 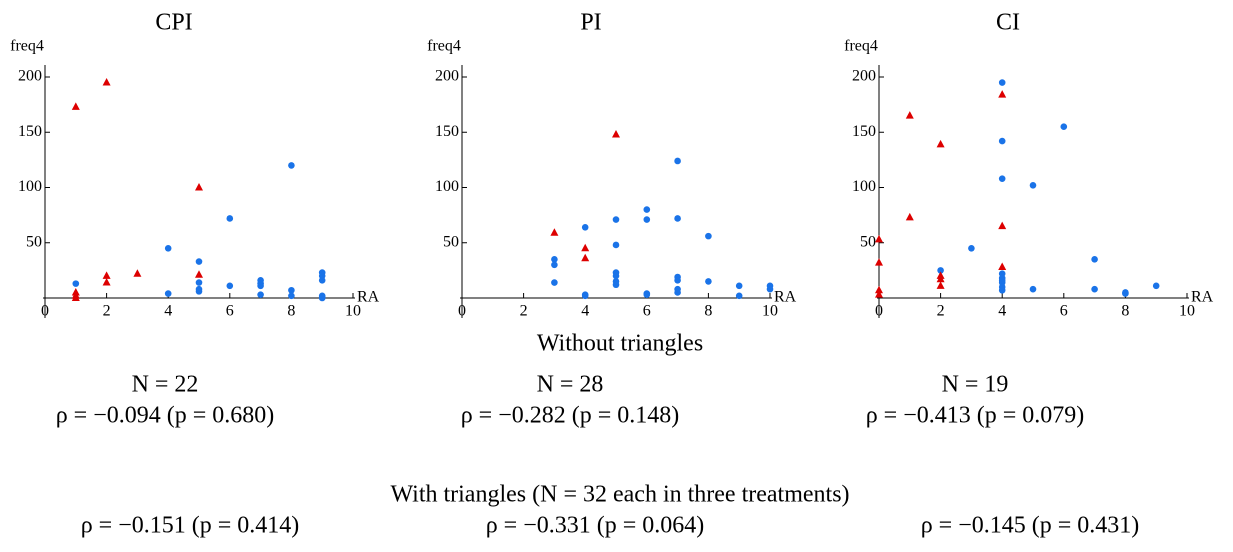 I want to click on chart-title: CPI, so click(x=173, y=23).